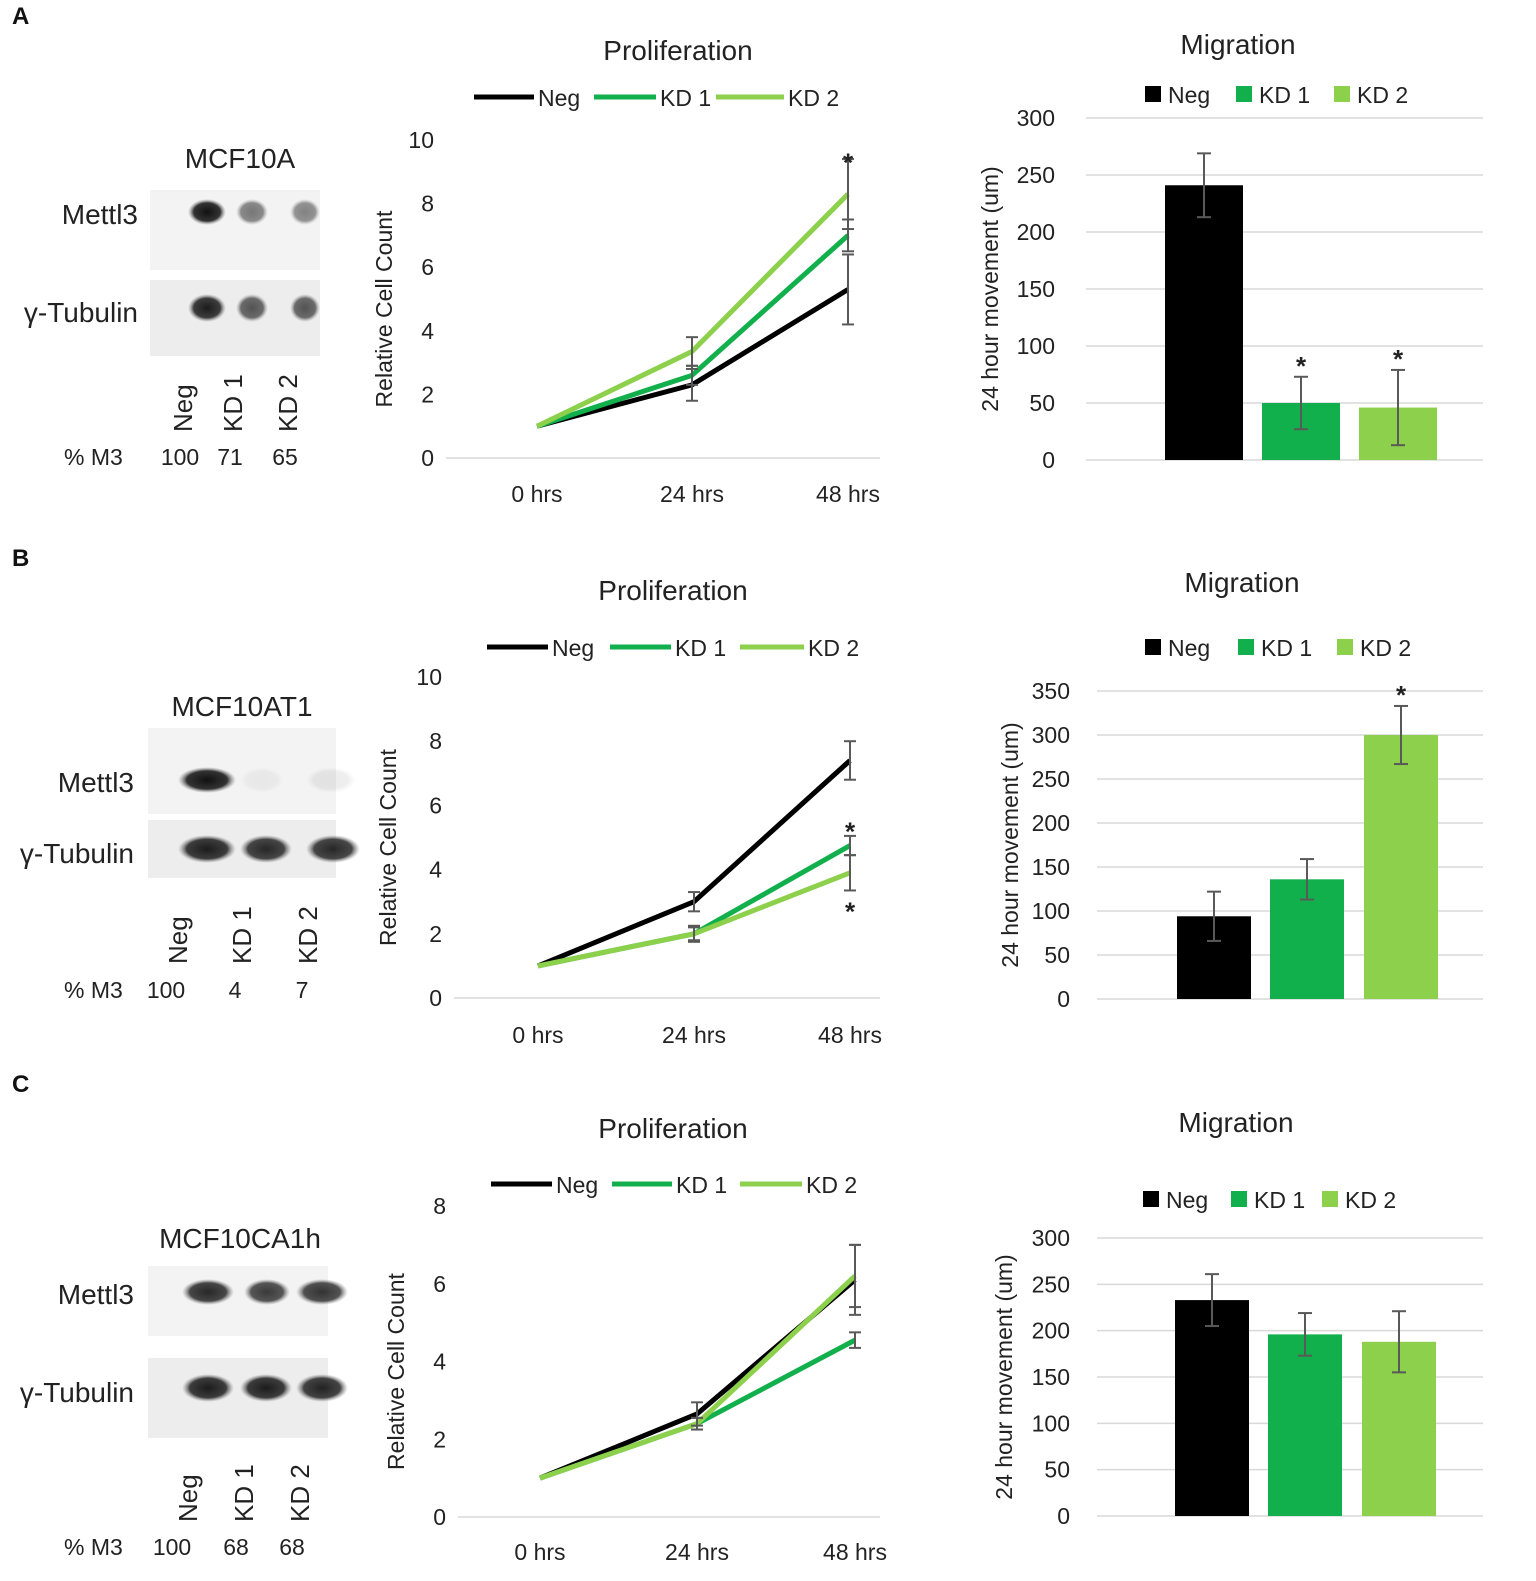  What do you see at coordinates (81, 312) in the screenshot?
I see `row-label-tubulin: γ-Tubulin` at bounding box center [81, 312].